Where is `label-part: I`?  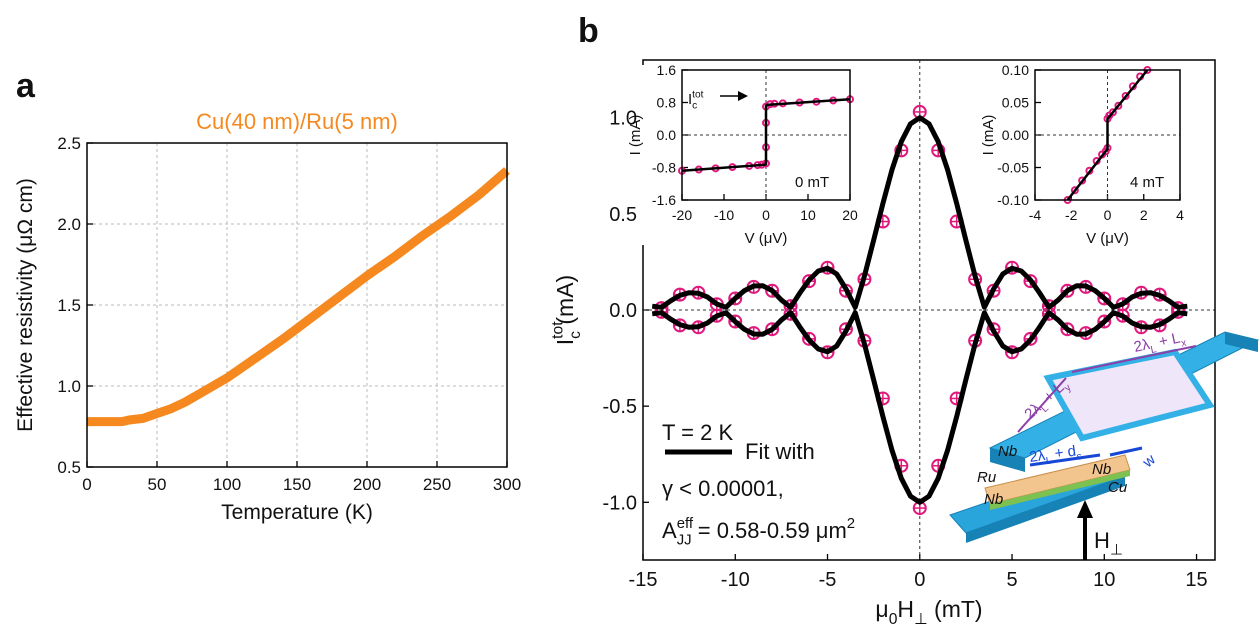
label-part: I is located at coordinates (565, 342).